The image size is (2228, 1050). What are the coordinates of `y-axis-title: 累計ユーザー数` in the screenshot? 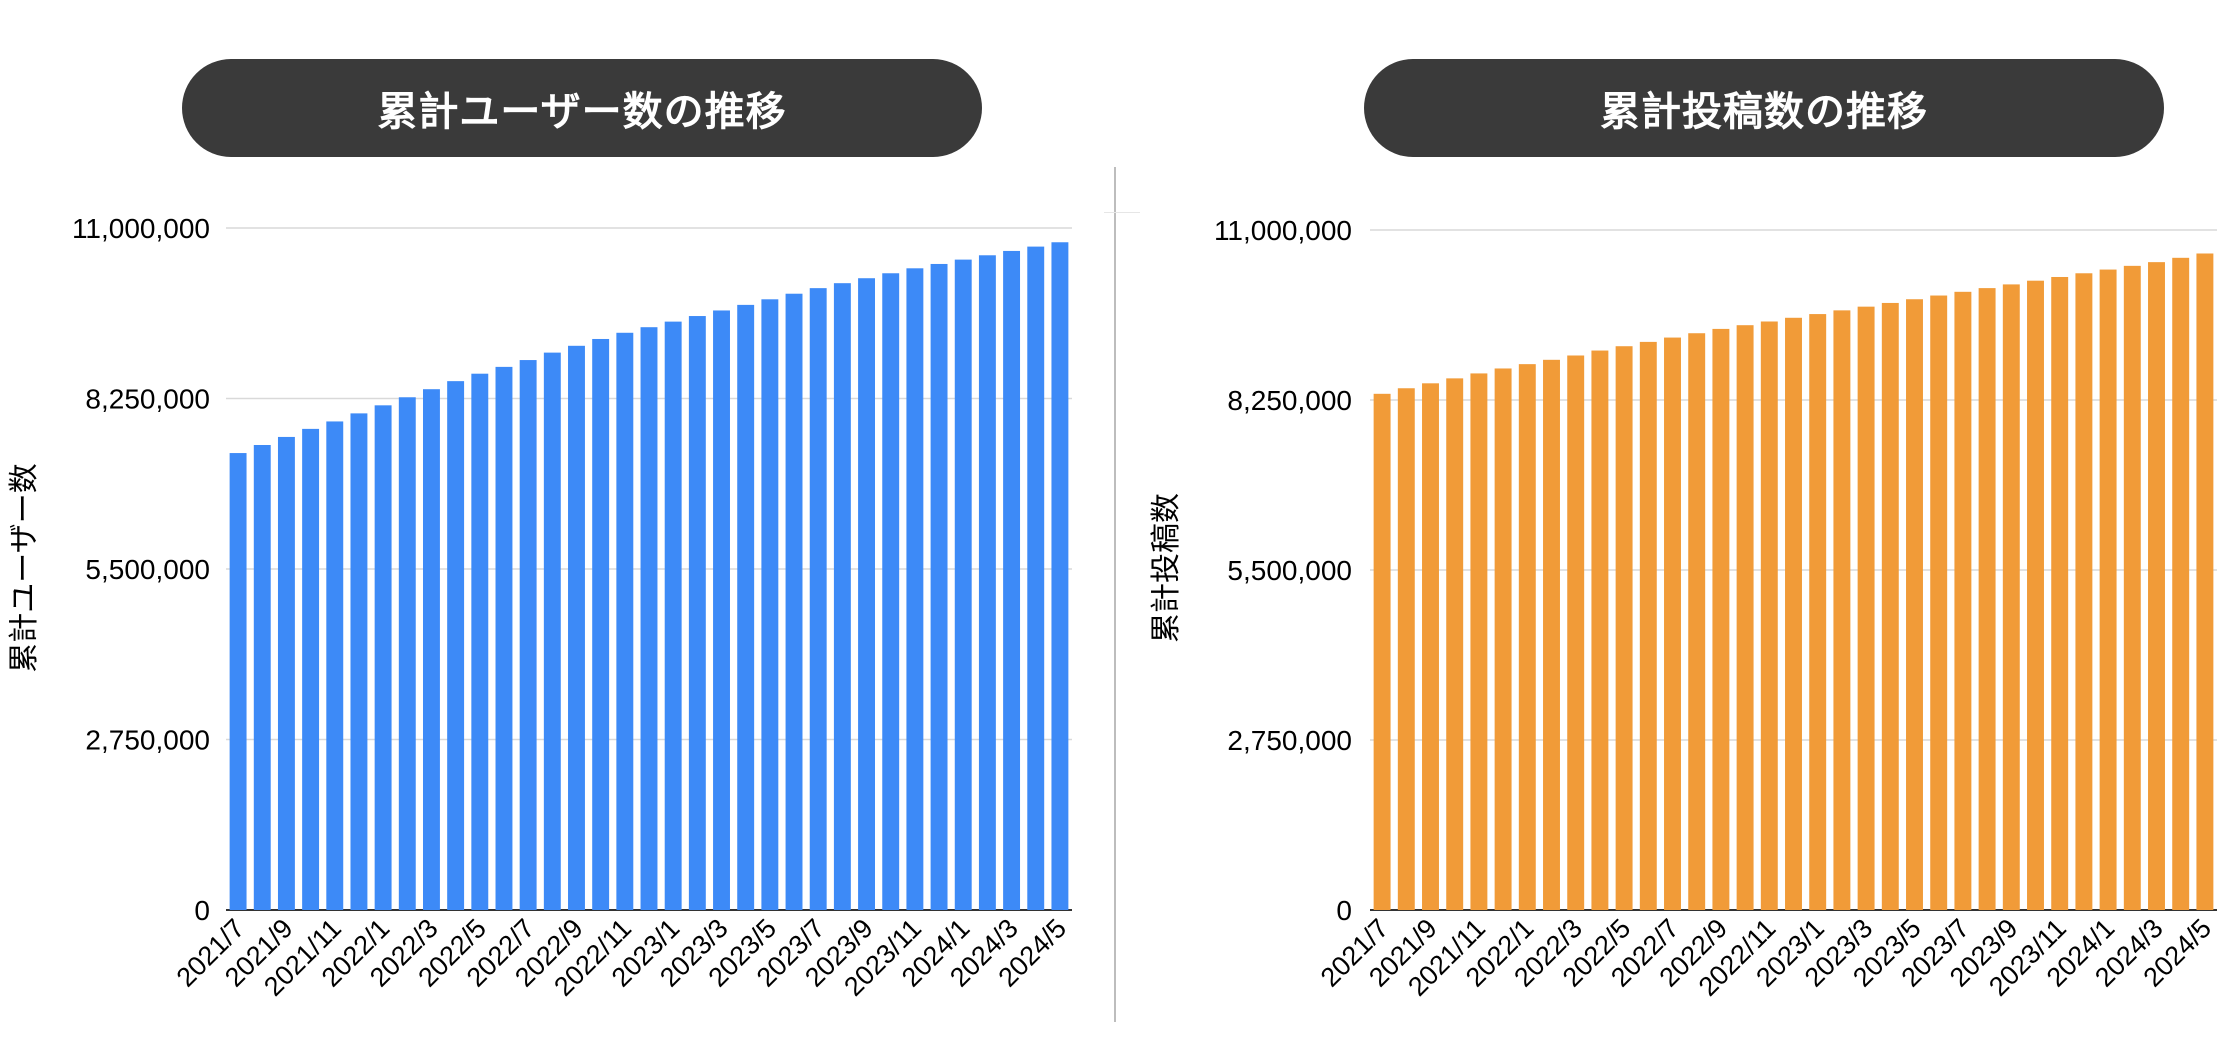 It's located at (24, 567).